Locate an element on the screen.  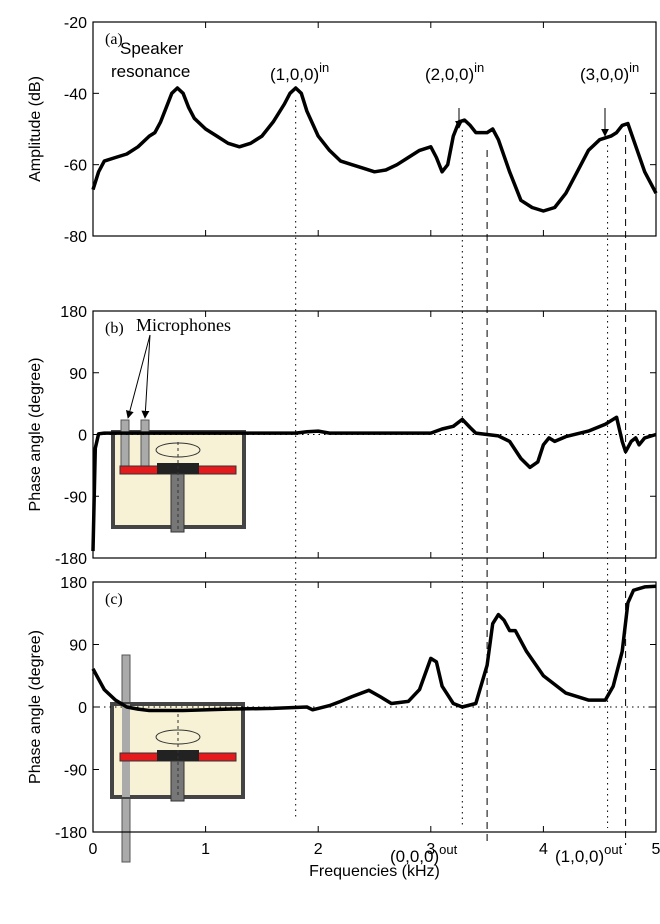
annotation: Speaker is located at coordinates (152, 48).